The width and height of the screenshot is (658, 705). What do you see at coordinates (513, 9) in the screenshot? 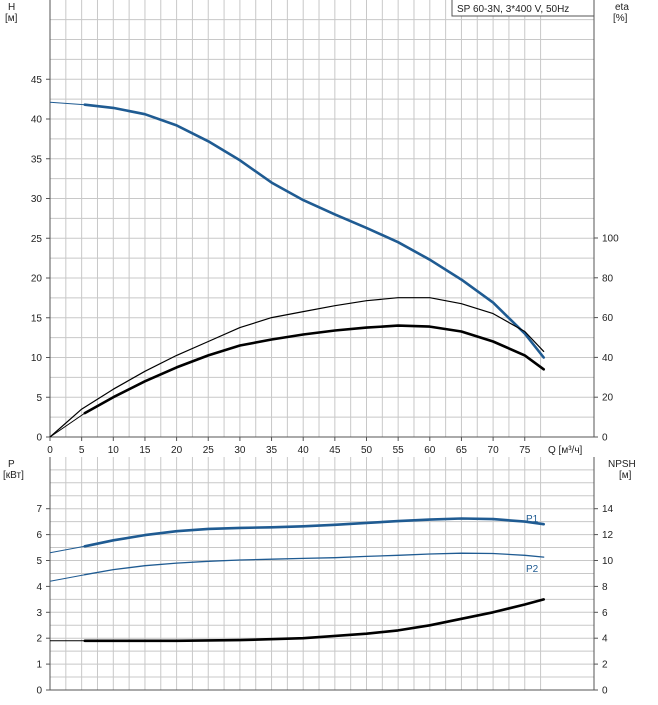
I see `chart-title: SP 60-3N, 3*400 V, 50Hz` at bounding box center [513, 9].